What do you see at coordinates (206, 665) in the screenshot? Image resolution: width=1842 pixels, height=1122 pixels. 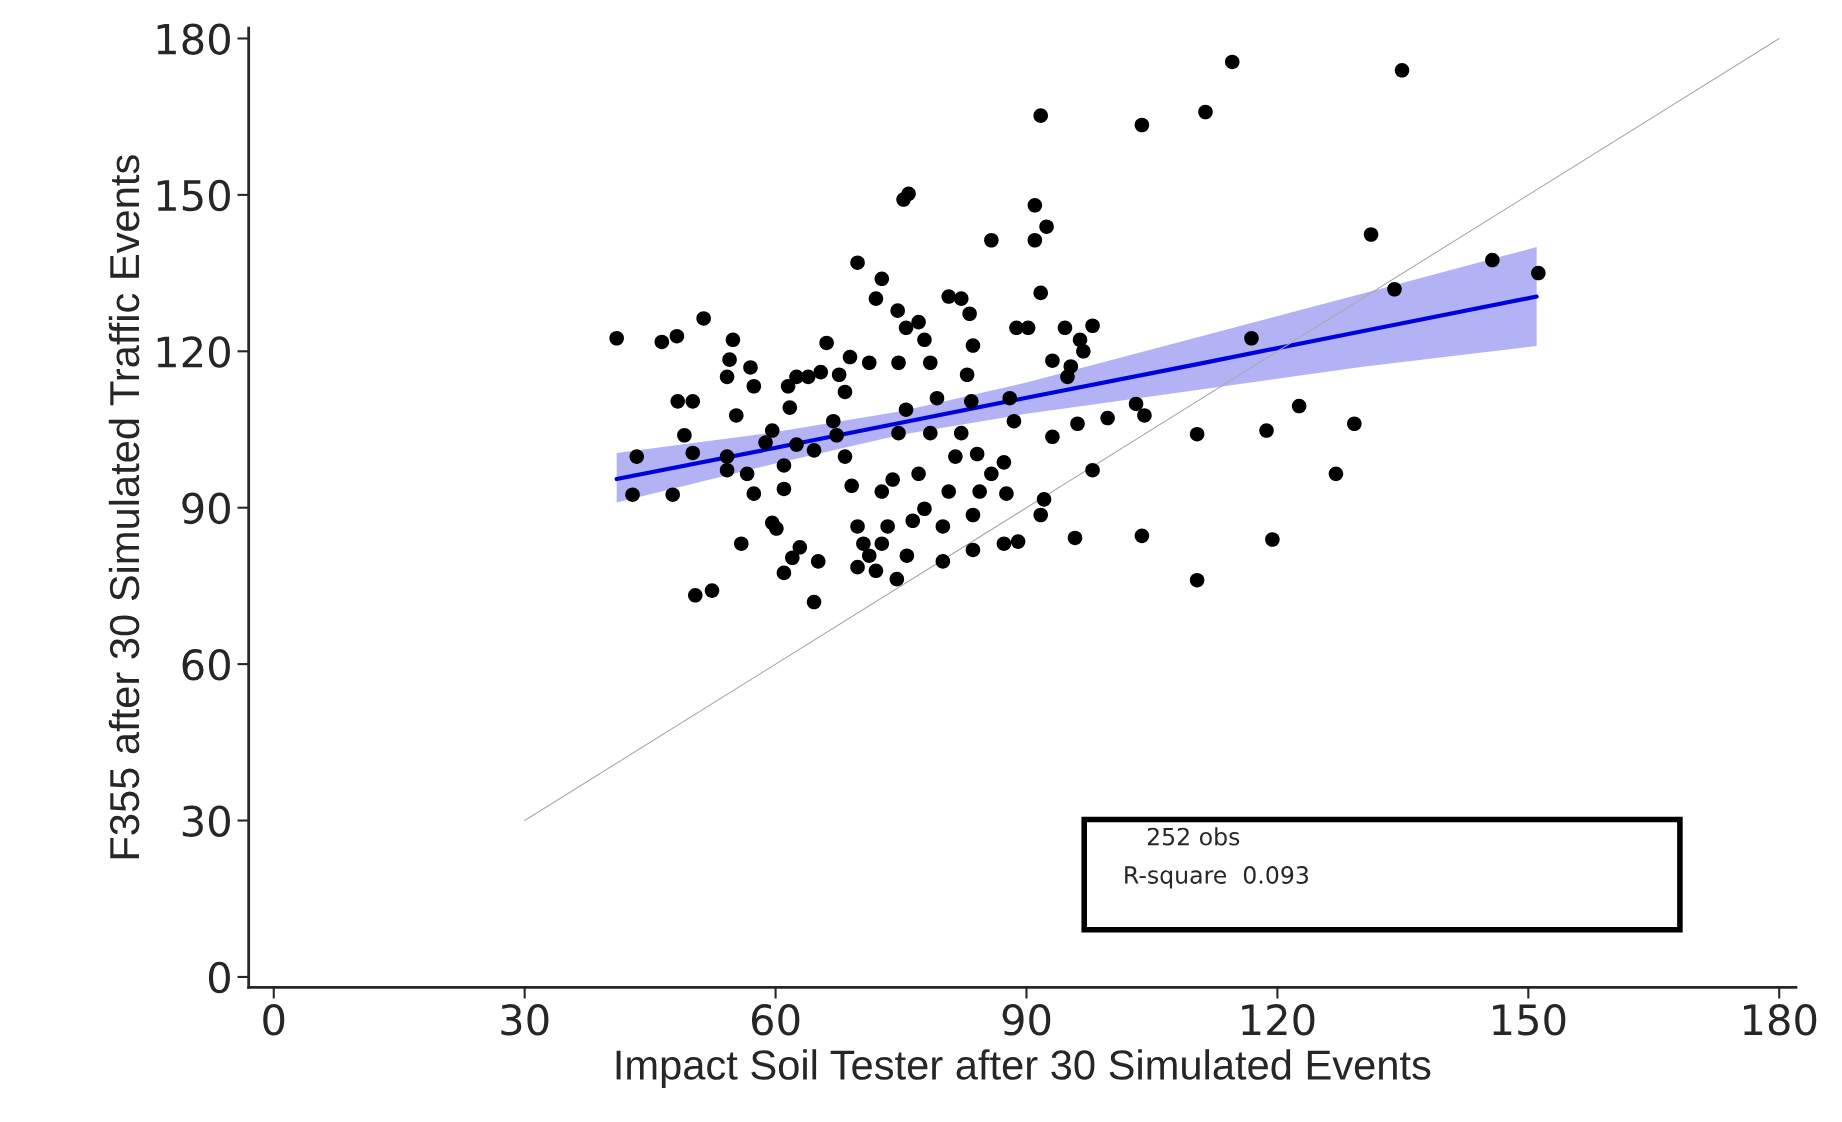 I see `y-tick-label: 60` at bounding box center [206, 665].